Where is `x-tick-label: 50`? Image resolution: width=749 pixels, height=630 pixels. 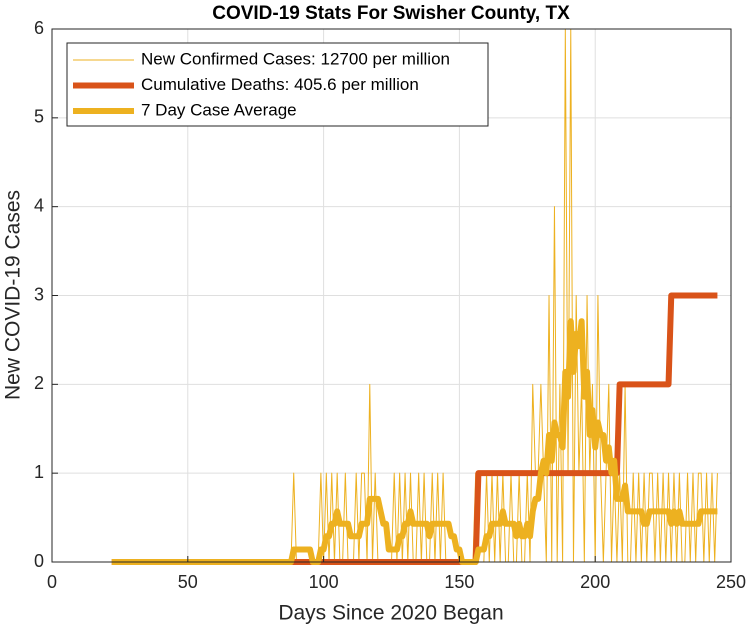
x-tick-label: 50 is located at coordinates (188, 582).